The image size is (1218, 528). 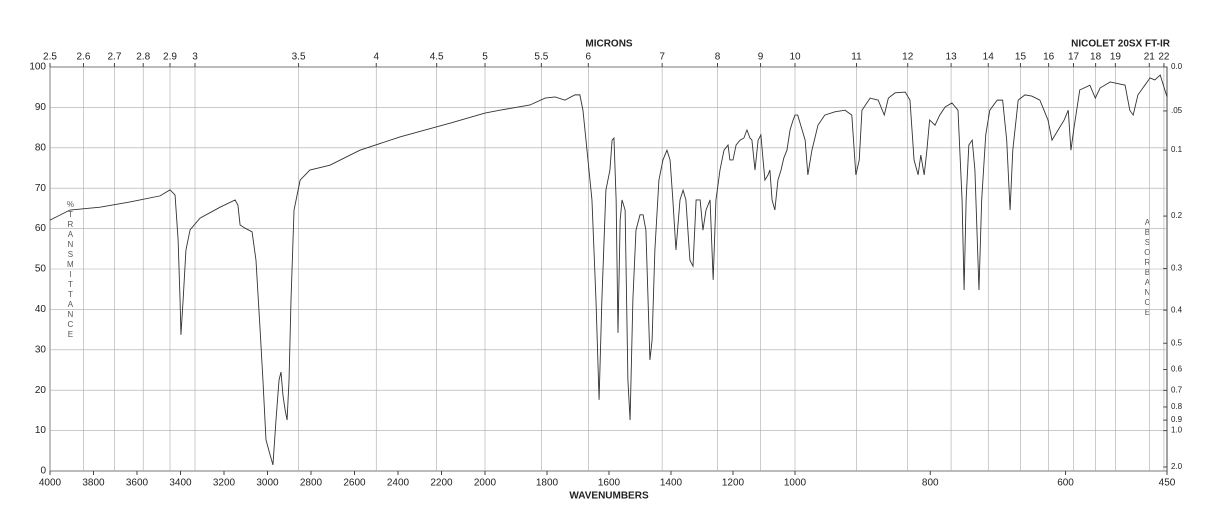 What do you see at coordinates (70, 270) in the screenshot?
I see `y-axis-label: %TRANSMITTANCE` at bounding box center [70, 270].